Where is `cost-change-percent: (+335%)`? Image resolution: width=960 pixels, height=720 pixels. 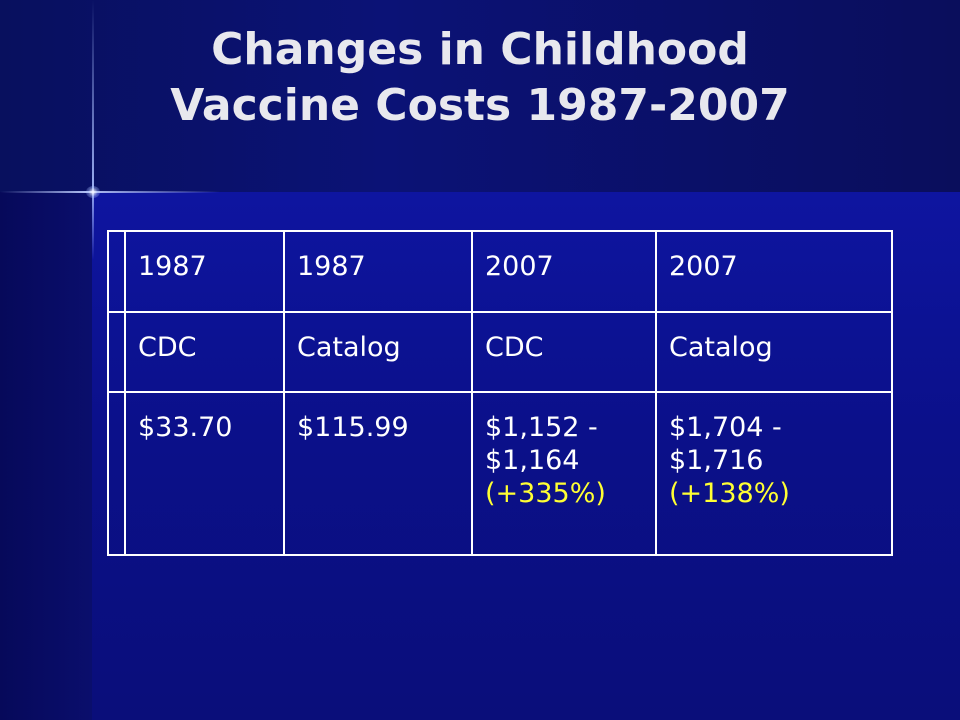
cost-change-percent: (+335%) is located at coordinates (545, 493).